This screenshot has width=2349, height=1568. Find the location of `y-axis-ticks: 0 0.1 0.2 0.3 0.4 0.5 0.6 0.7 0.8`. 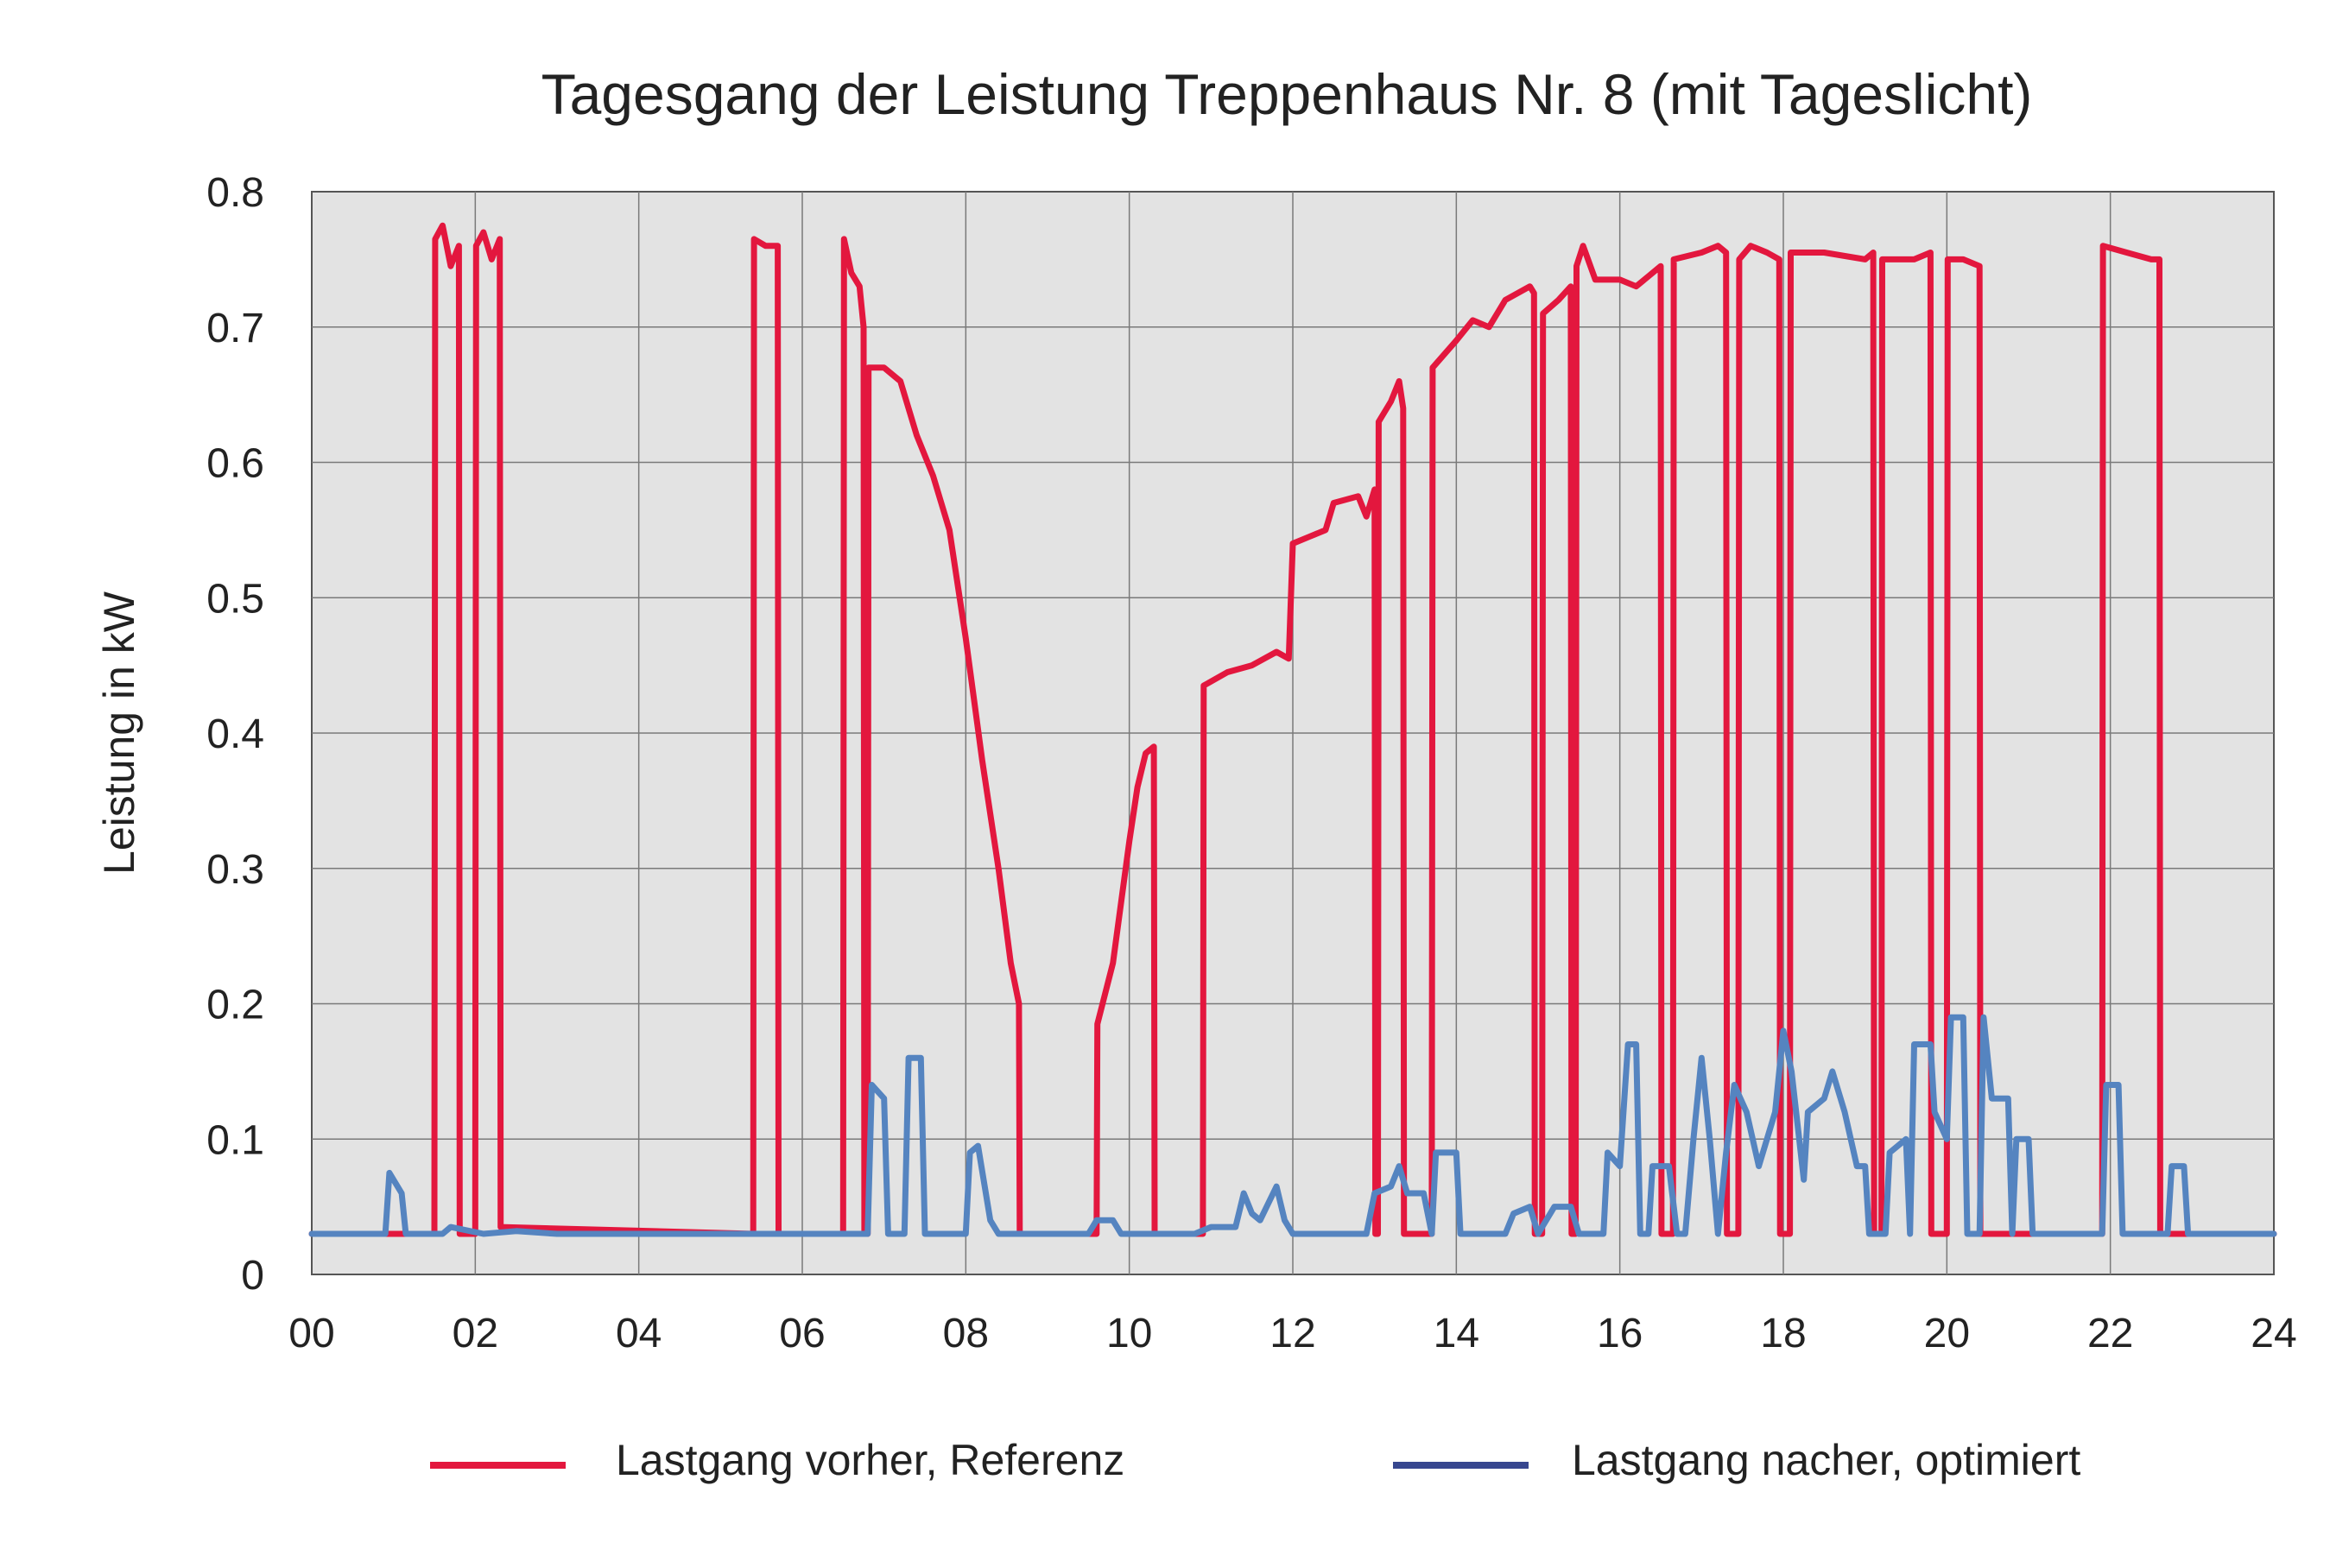

y-axis-ticks: 0 0.1 0.2 0.3 0.4 0.5 0.6 0.7 0.8 is located at coordinates (235, 735).